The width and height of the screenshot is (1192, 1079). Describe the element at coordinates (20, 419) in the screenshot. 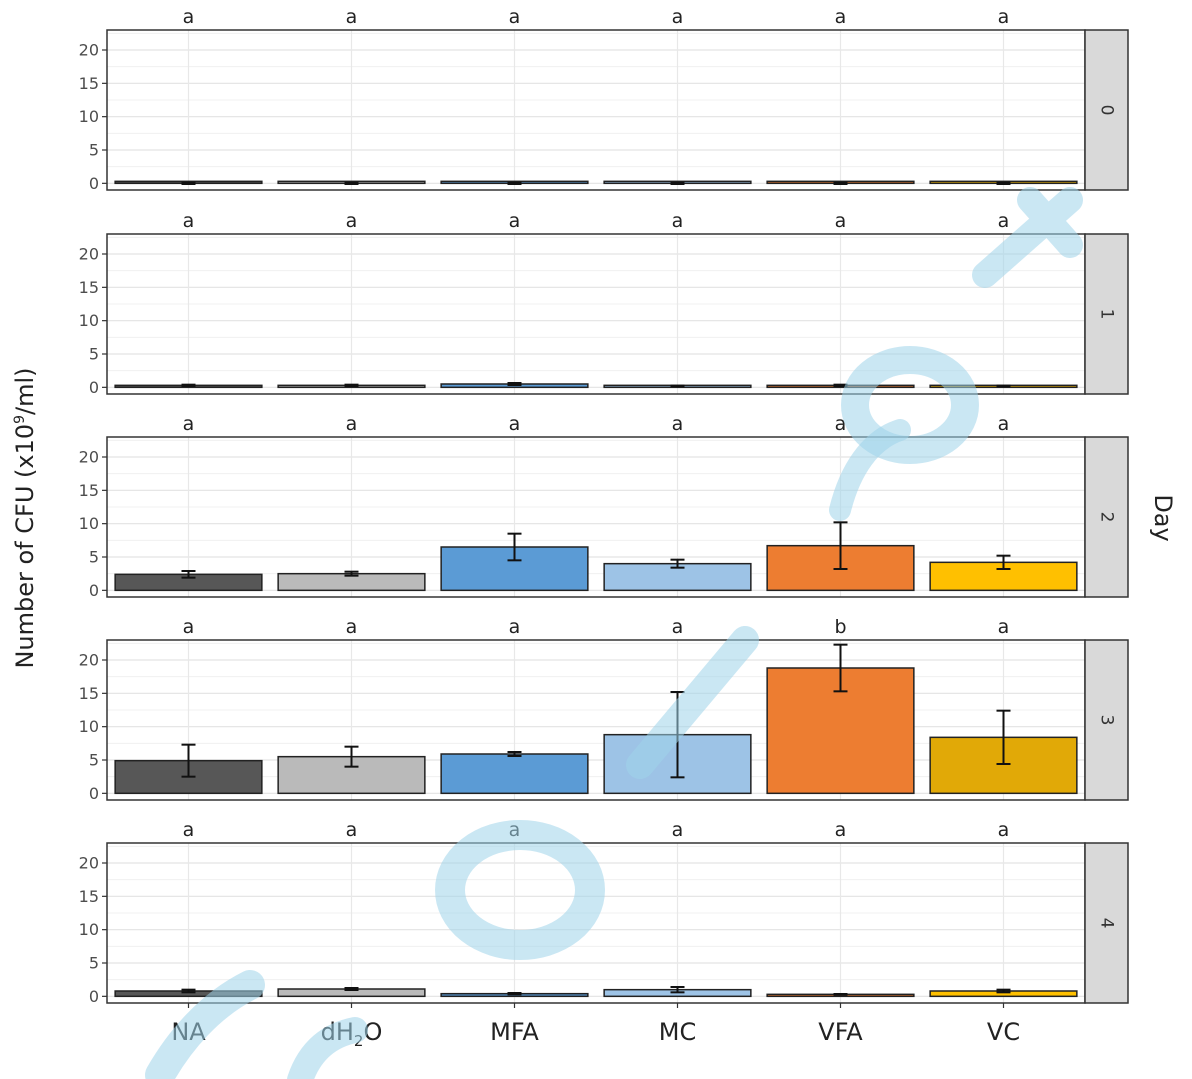

I see `y-axis-title-superscript: 9` at that location.